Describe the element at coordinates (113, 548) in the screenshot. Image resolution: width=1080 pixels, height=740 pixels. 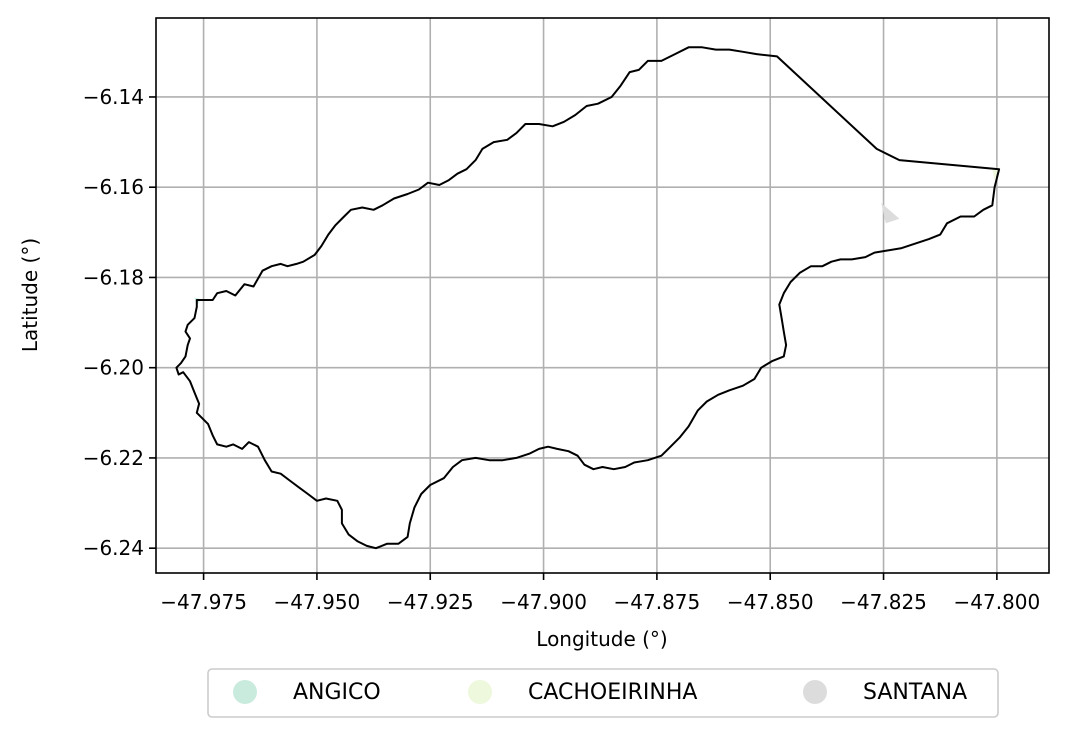
I see `y-tick-label: −6.24` at that location.